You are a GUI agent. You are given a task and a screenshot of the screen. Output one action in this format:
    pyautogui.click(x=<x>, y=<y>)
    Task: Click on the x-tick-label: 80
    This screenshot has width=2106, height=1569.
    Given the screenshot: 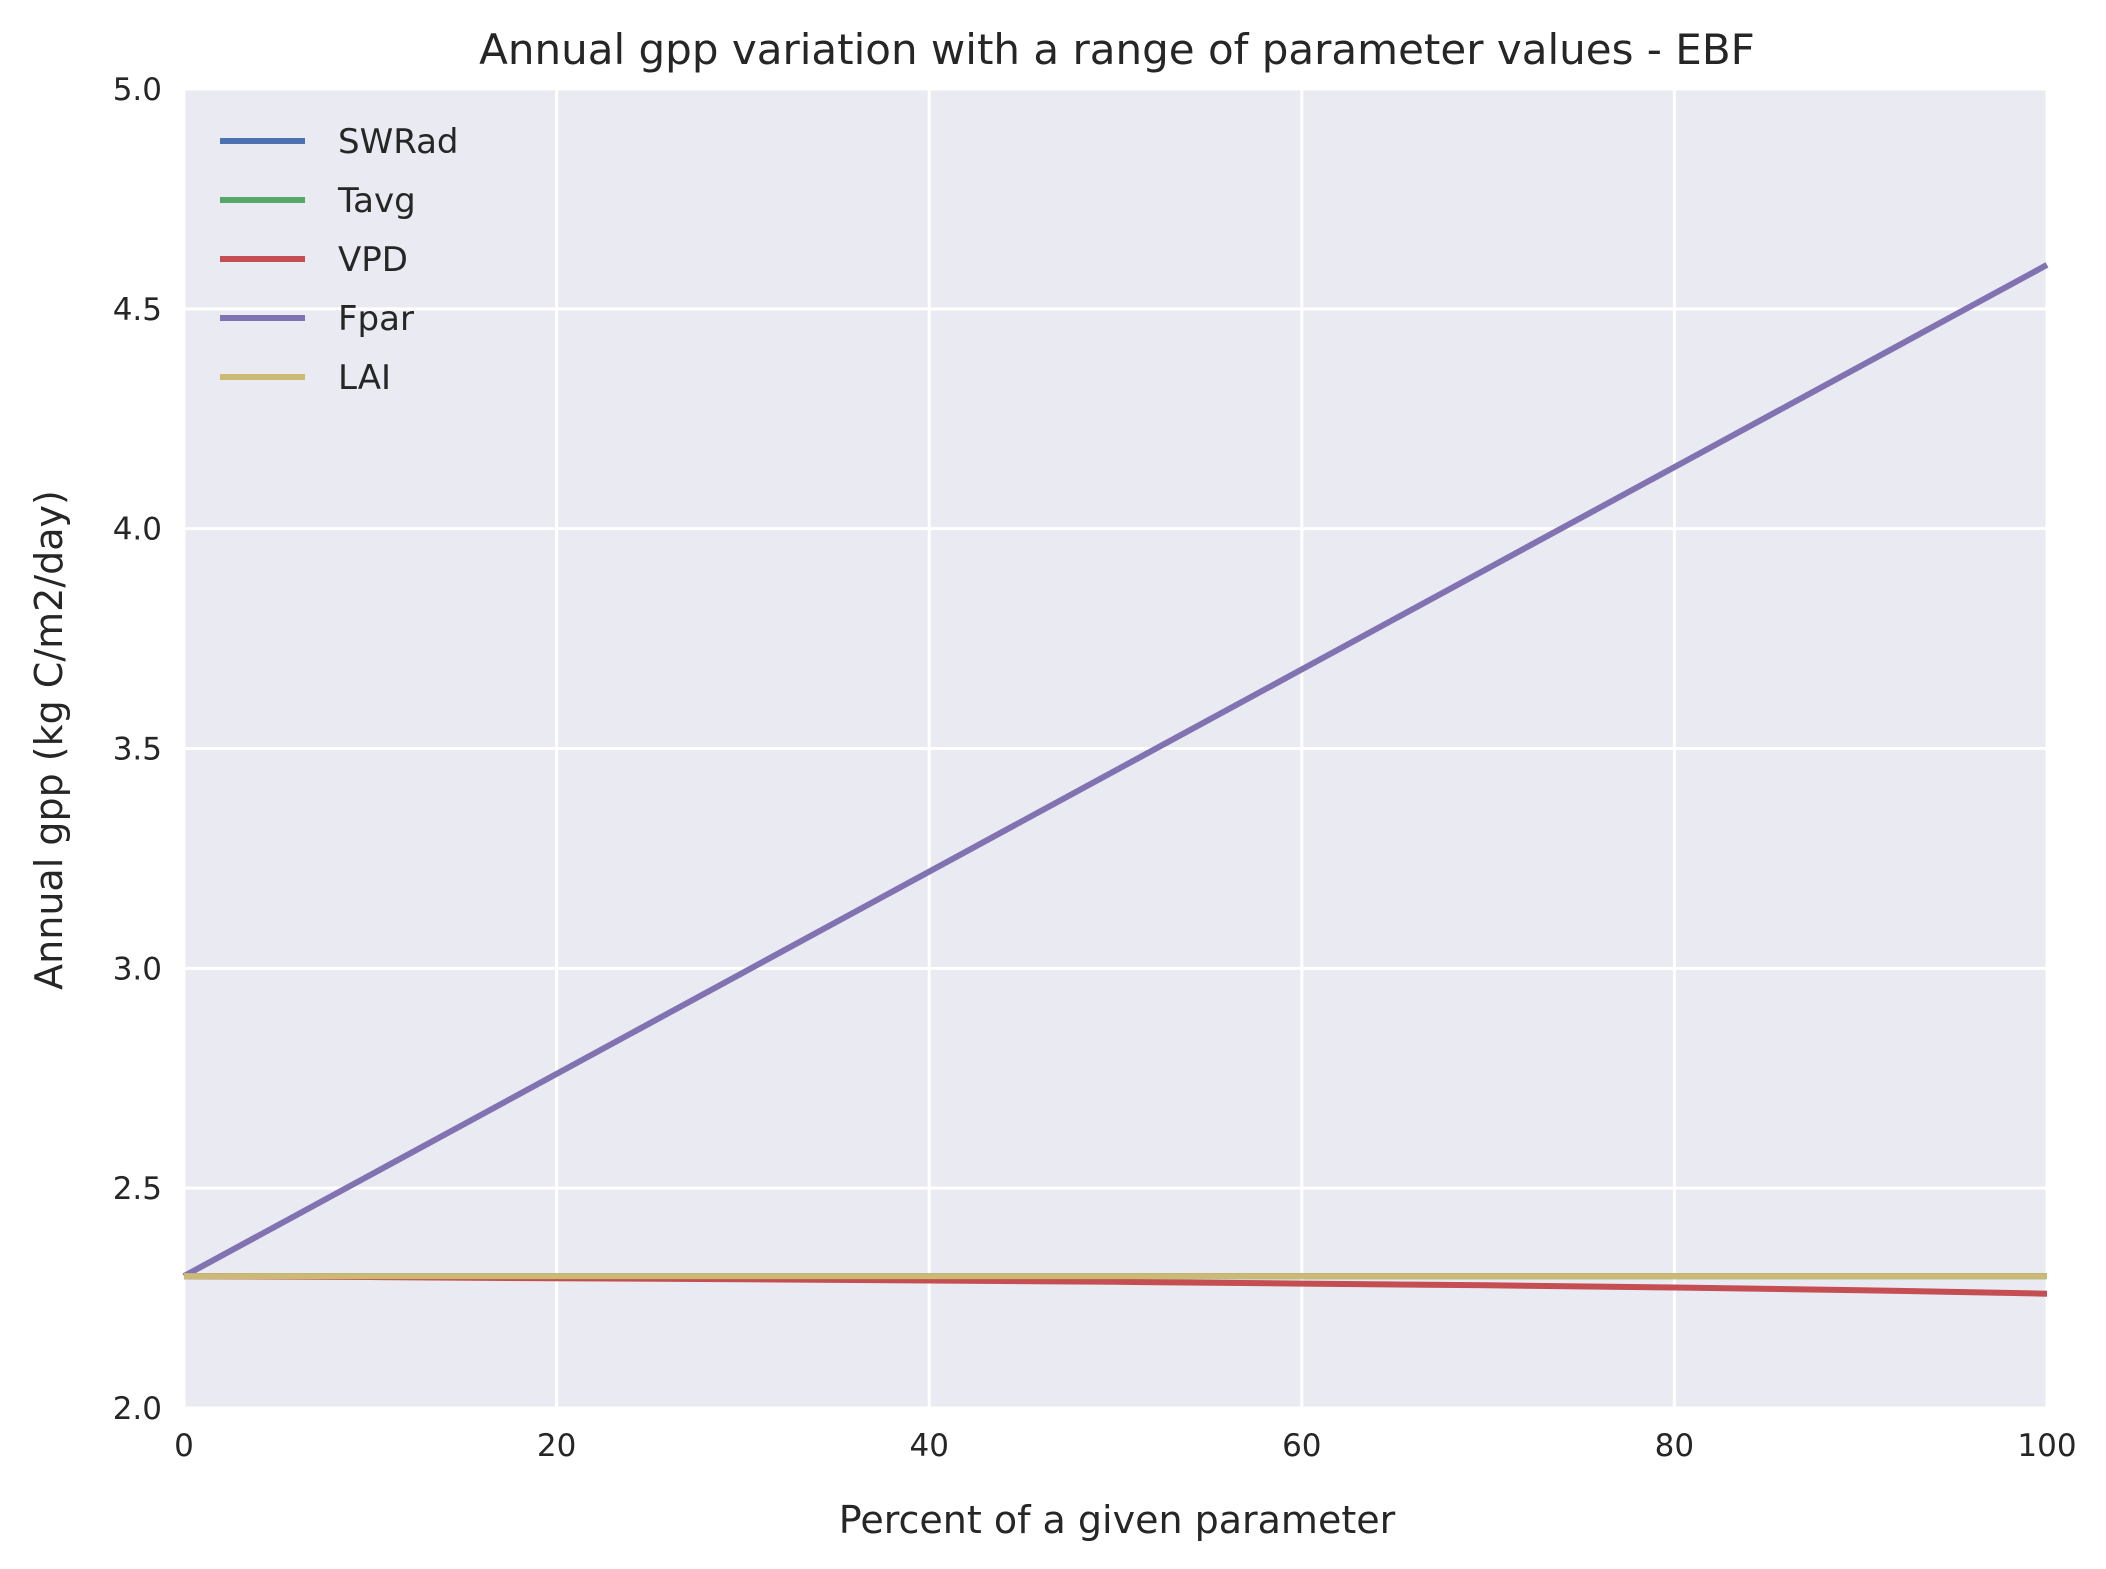 What is the action you would take?
    pyautogui.click(x=1674, y=1446)
    